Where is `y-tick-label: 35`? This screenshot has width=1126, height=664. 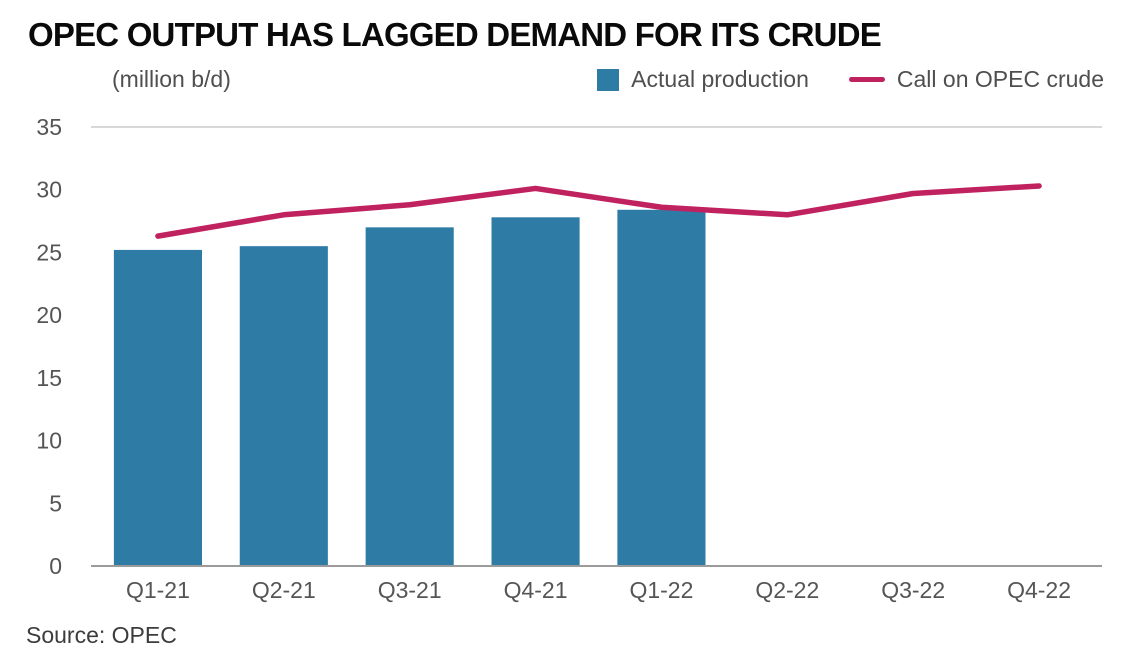 y-tick-label: 35 is located at coordinates (49, 127).